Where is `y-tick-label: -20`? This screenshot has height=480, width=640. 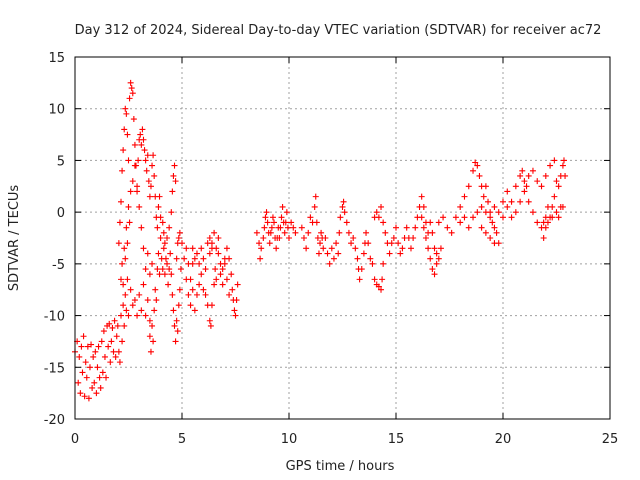 y-tick-label: -20 is located at coordinates (54, 420).